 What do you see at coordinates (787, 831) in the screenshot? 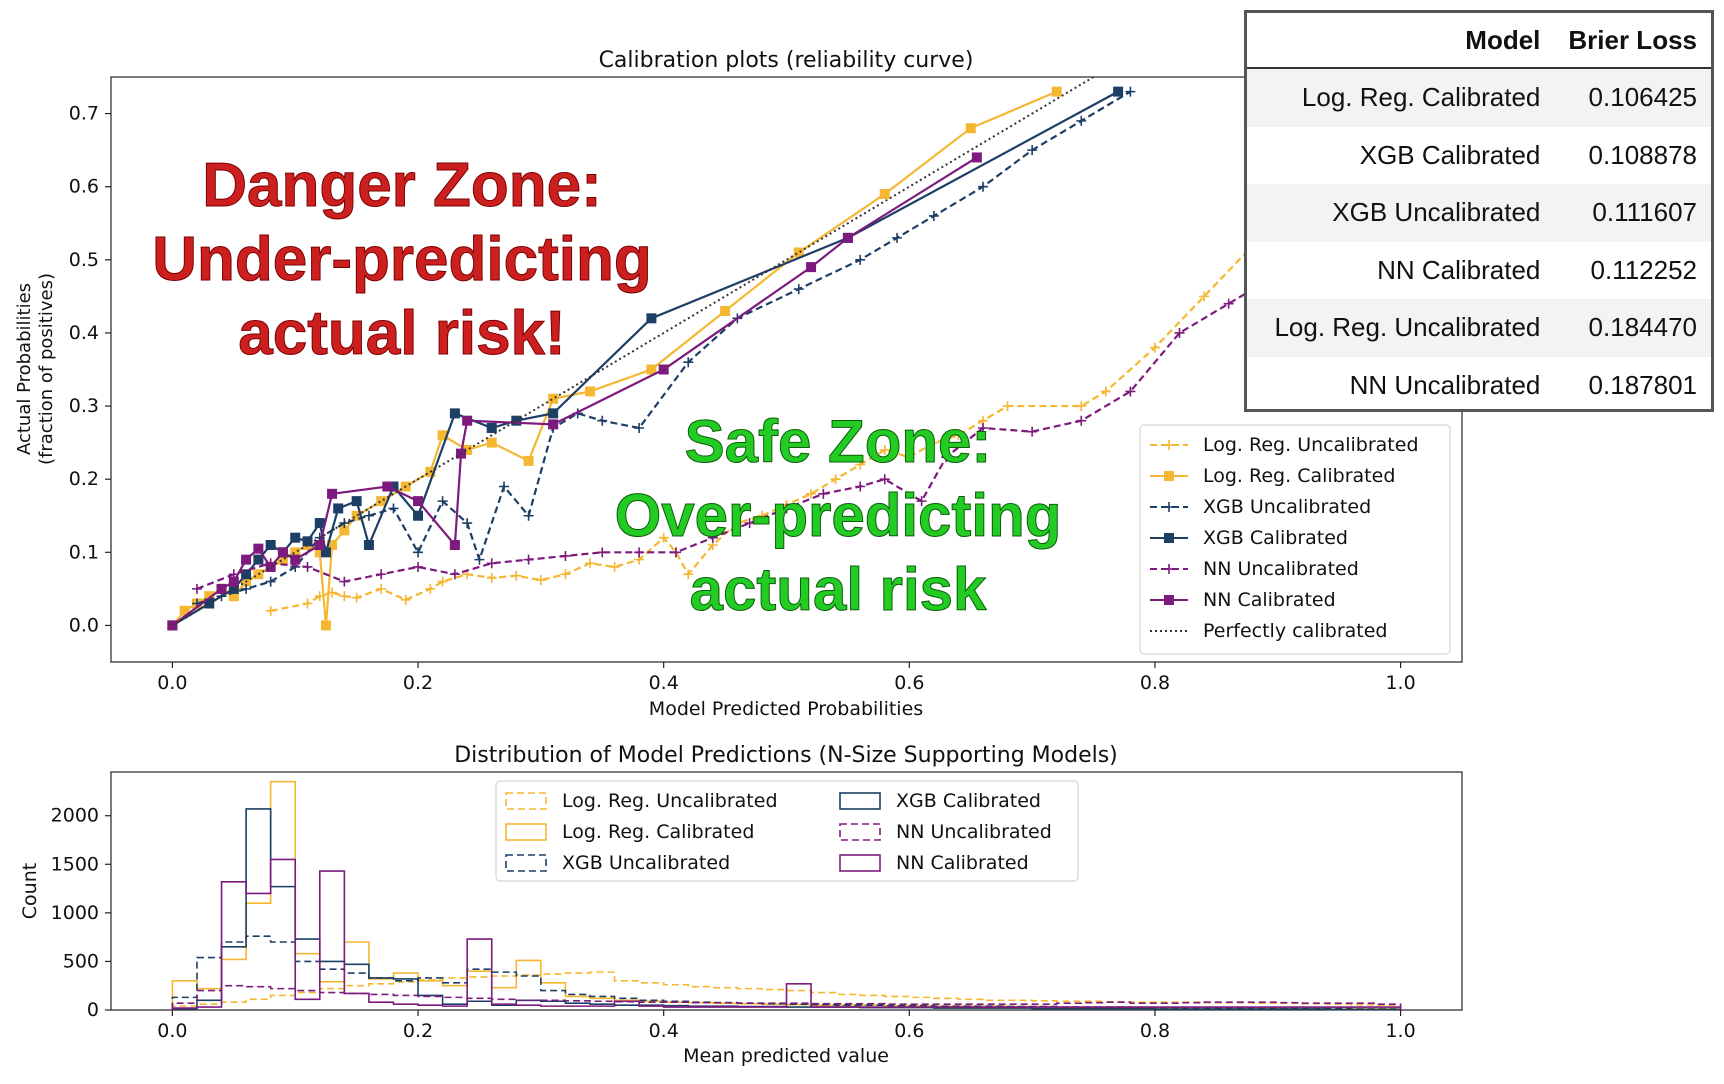
I see `legend-box` at bounding box center [787, 831].